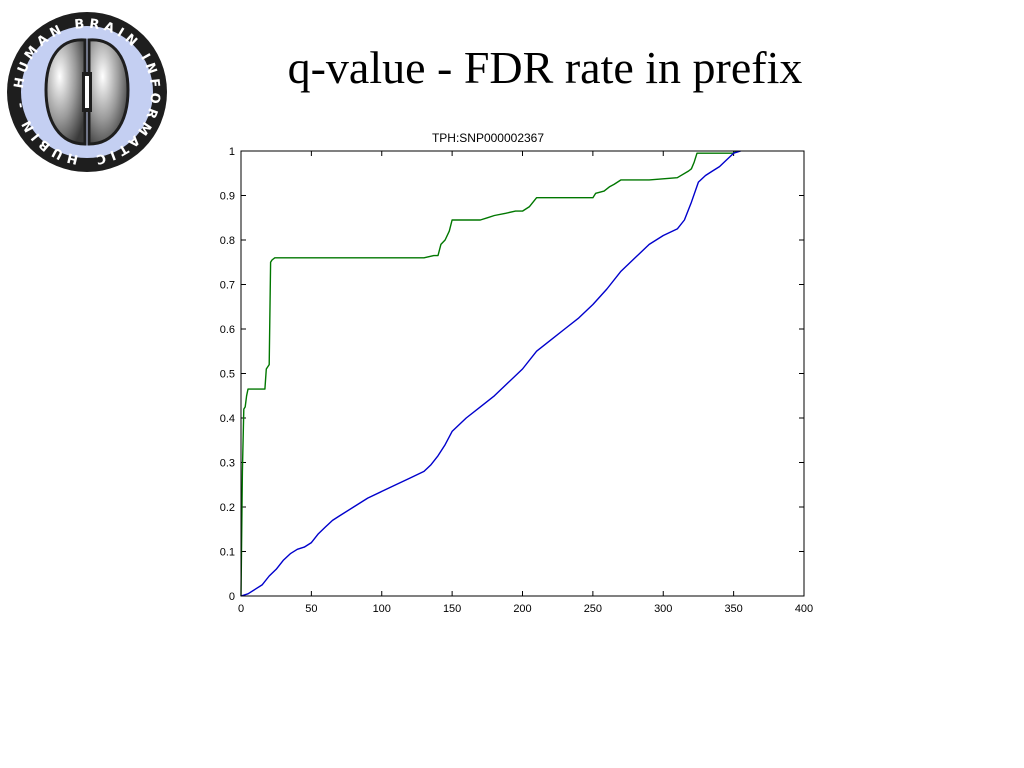 The height and width of the screenshot is (768, 1024). What do you see at coordinates (488, 138) in the screenshot?
I see `chart-title: TPH:SNP000002367` at bounding box center [488, 138].